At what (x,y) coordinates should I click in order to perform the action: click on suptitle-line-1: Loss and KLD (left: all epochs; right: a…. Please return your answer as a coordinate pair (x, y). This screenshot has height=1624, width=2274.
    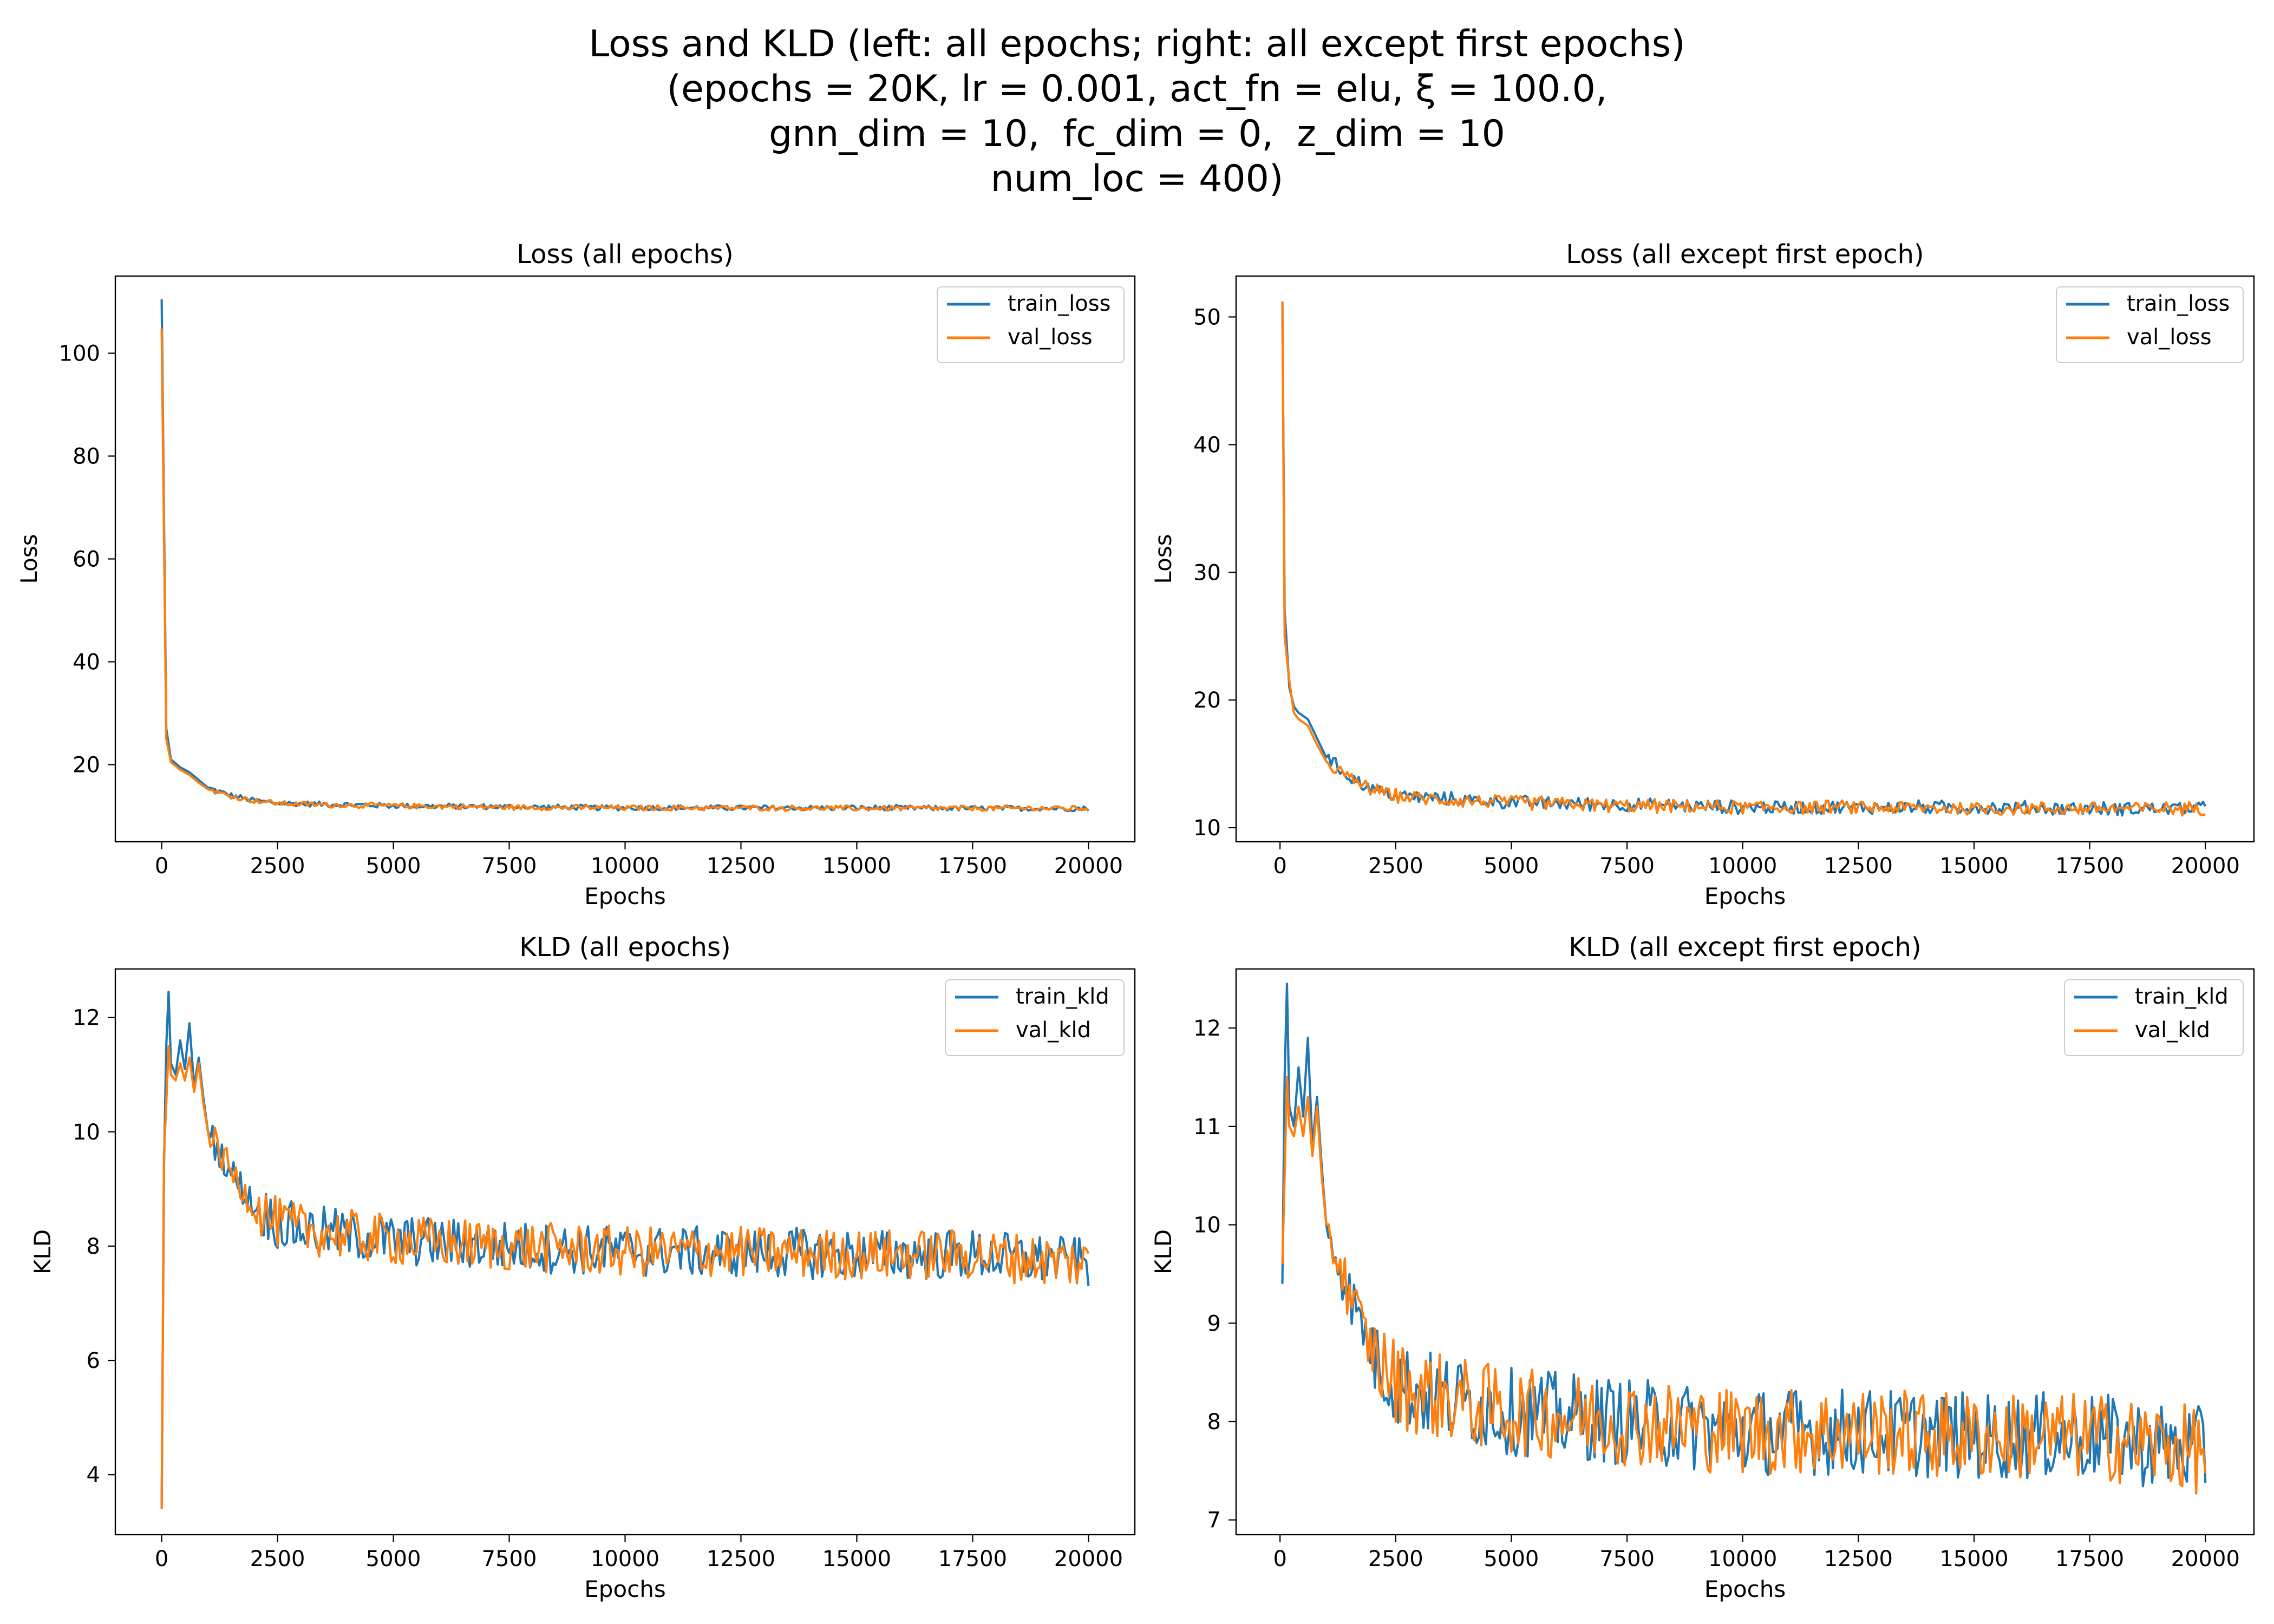
    Looking at the image, I should click on (1137, 45).